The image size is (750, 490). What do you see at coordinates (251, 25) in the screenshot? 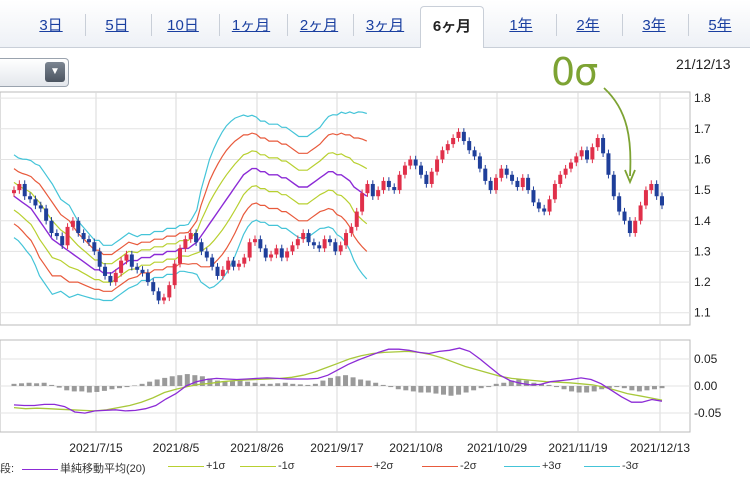
I see `tab-1m: 1ヶ月` at bounding box center [251, 25].